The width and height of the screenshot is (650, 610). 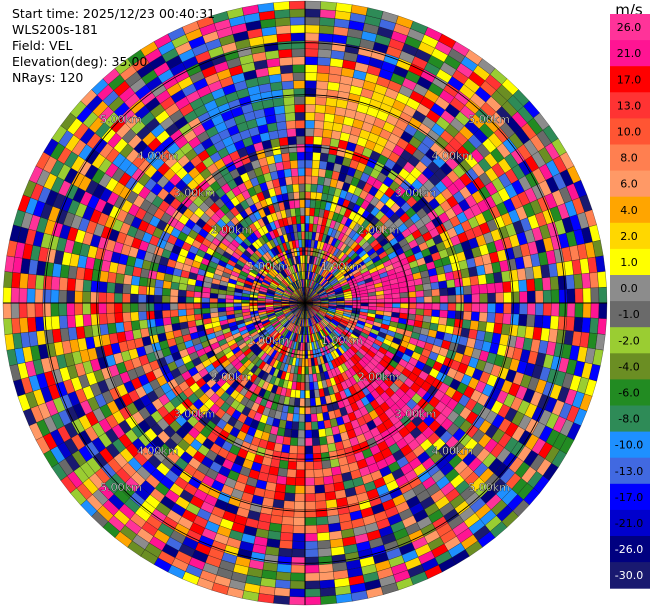 I want to click on field-label: Field: VEL, so click(x=42, y=45).